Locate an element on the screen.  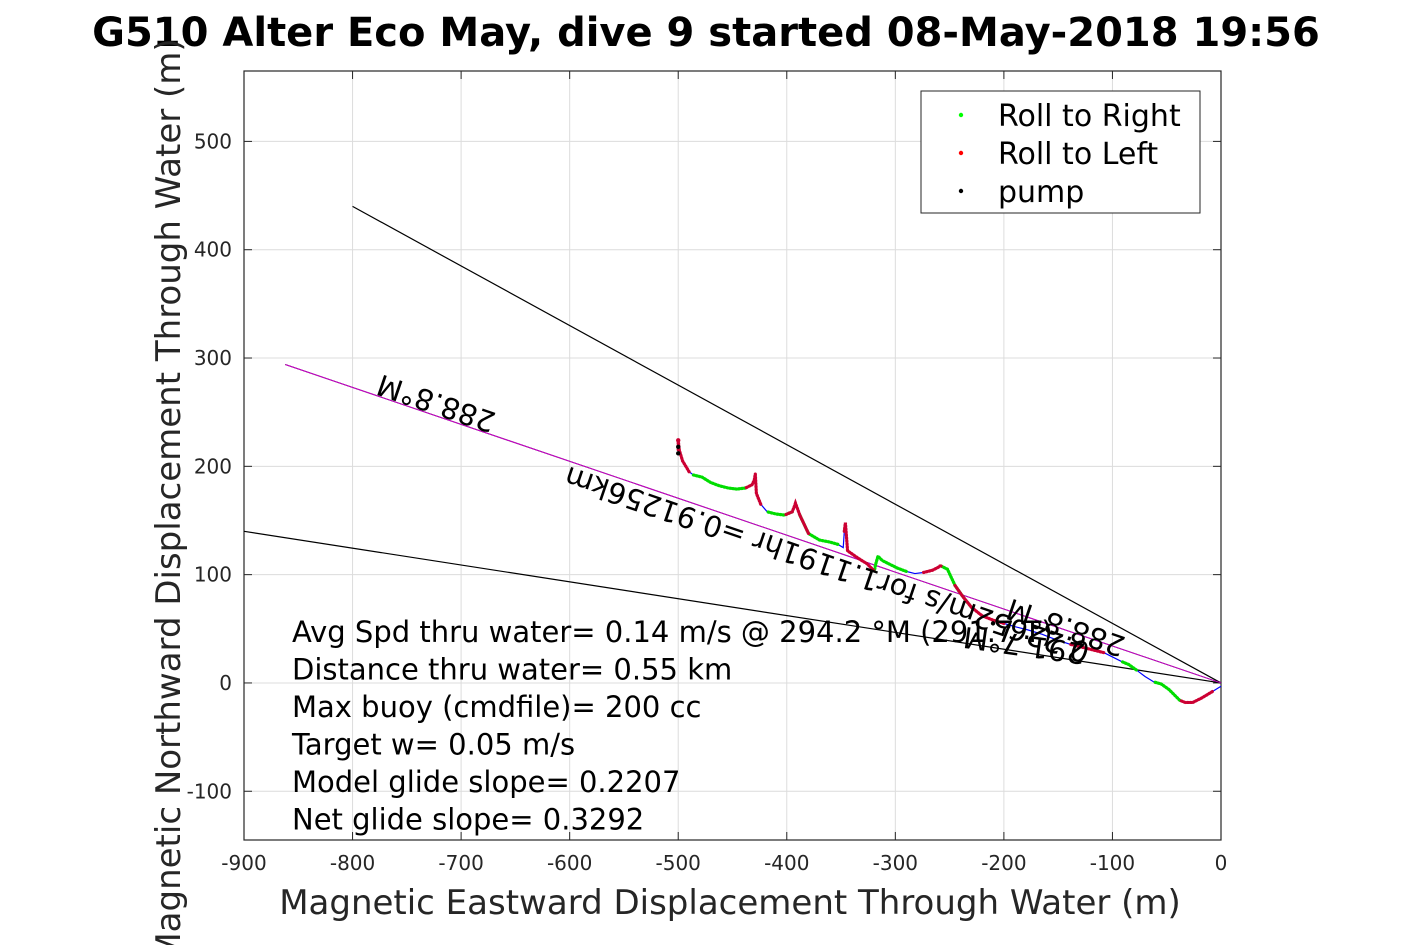
y-tick-label: 0 is located at coordinates (225, 683).